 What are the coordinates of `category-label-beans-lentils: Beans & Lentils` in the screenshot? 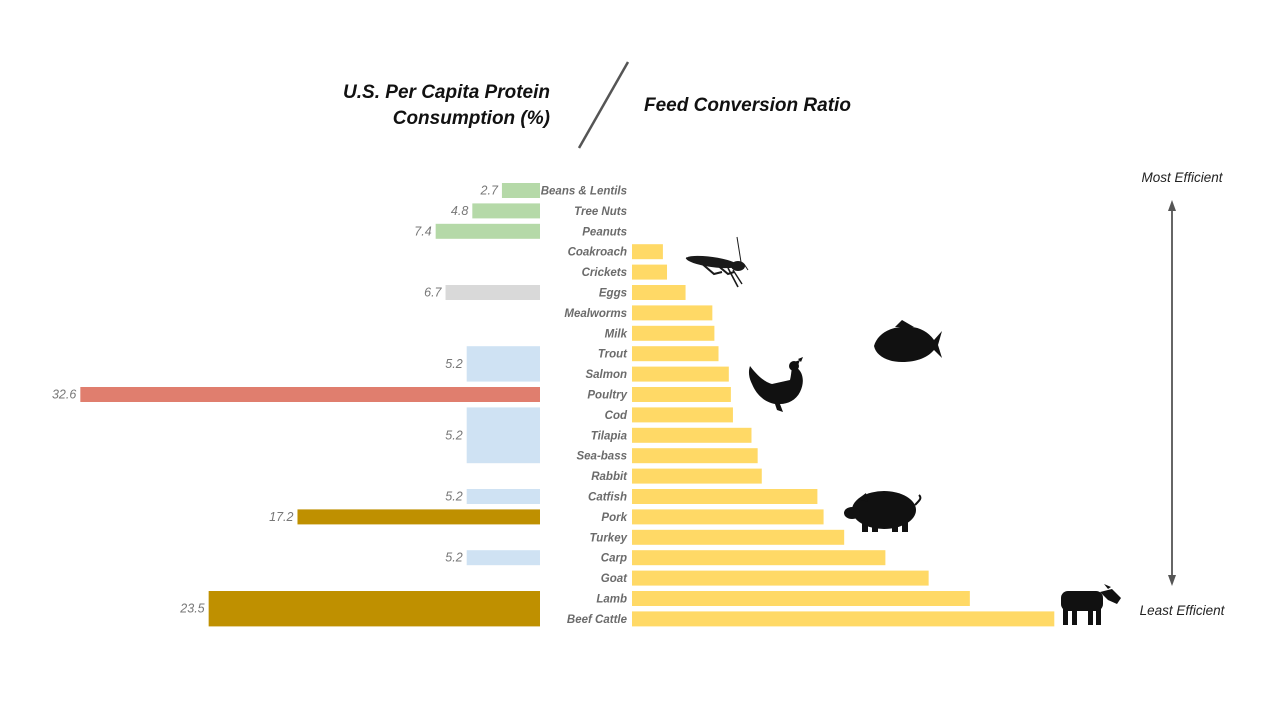 It's located at (584, 192).